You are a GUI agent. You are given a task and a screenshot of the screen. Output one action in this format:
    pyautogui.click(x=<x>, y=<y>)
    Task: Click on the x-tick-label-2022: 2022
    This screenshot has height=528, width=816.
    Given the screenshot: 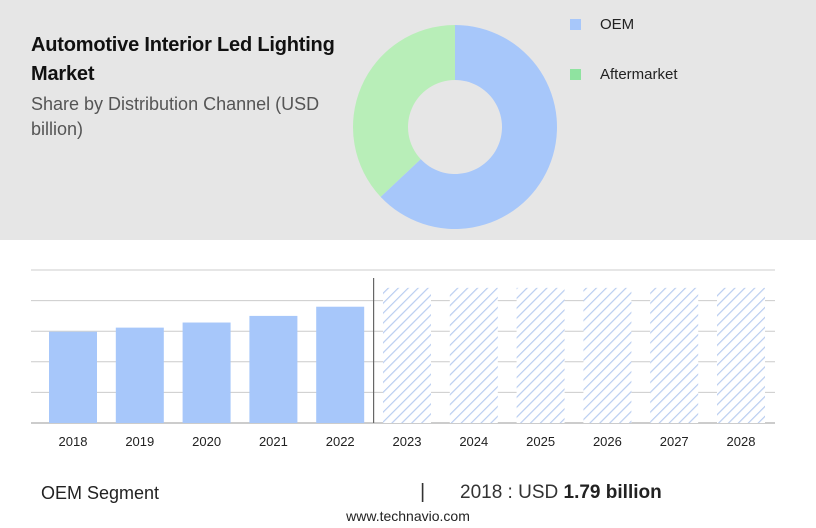 What is the action you would take?
    pyautogui.click(x=340, y=441)
    